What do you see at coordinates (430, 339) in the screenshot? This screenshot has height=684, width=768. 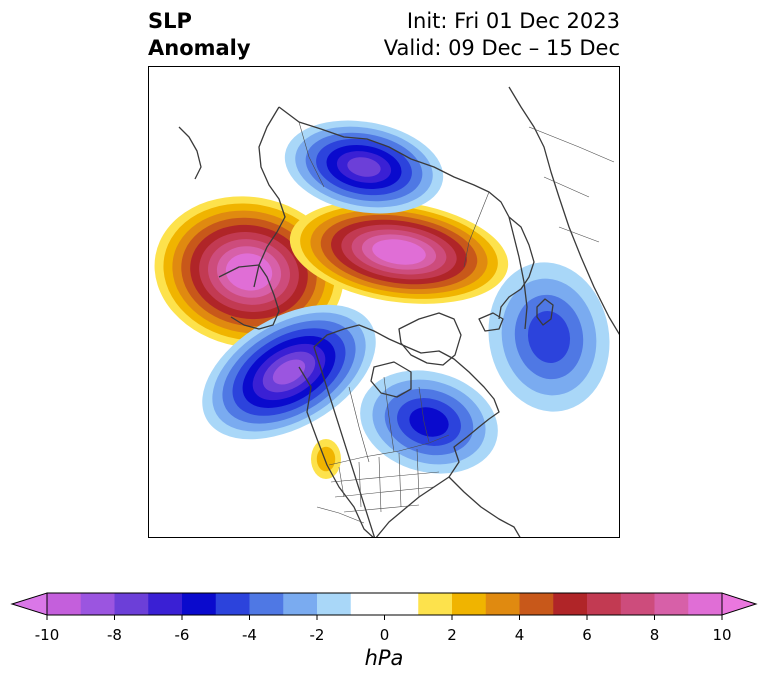 I see `coastline-greenland` at bounding box center [430, 339].